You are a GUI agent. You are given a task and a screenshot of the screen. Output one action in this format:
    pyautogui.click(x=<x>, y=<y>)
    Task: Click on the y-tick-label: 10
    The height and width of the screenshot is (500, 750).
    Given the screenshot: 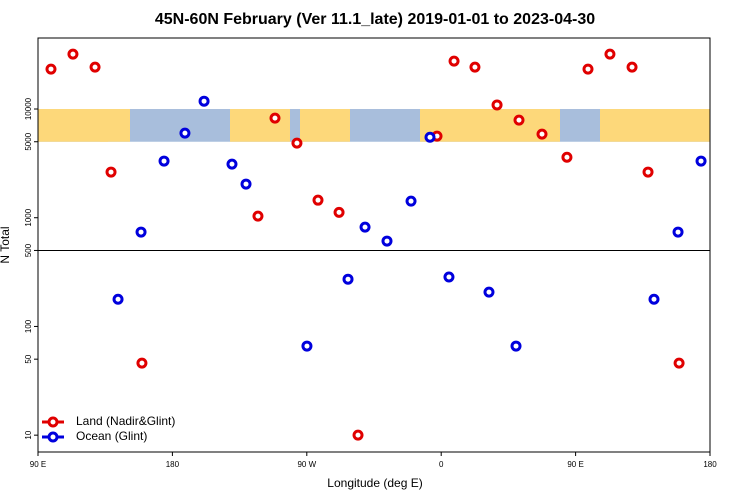 What is the action you would take?
    pyautogui.click(x=28, y=434)
    